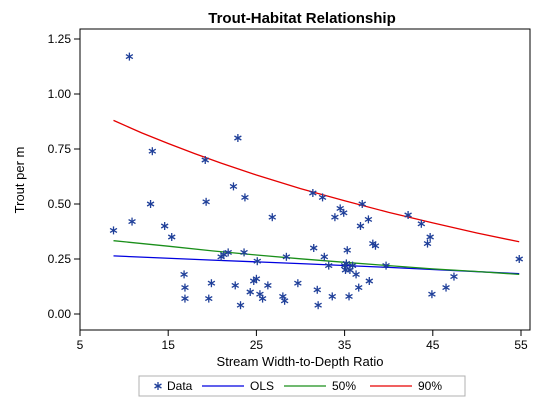 This screenshot has width=540, height=405. Describe the element at coordinates (169, 345) in the screenshot. I see `x-tick-label: 15` at that location.